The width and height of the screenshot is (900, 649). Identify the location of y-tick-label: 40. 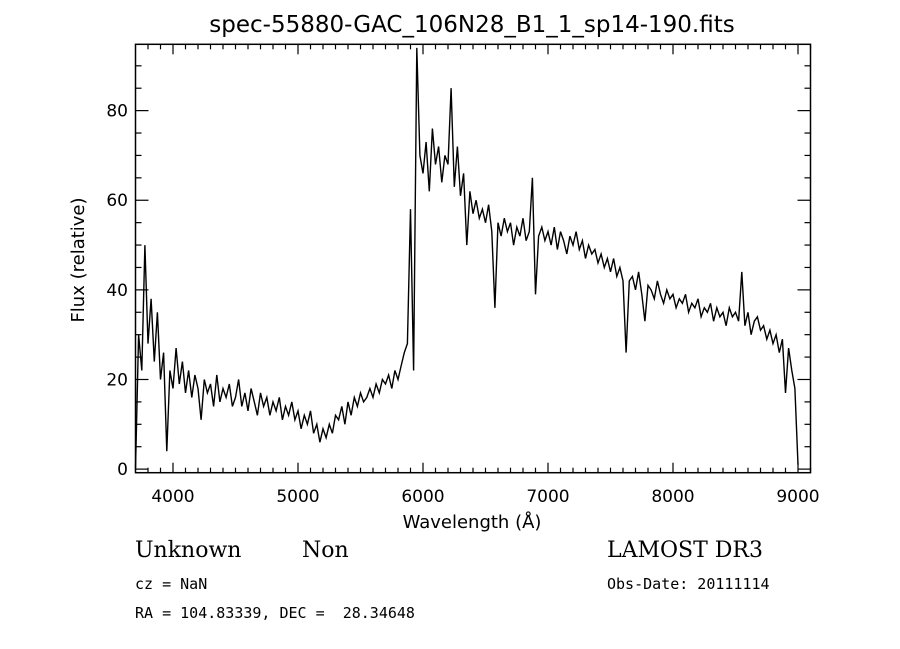
(117, 291).